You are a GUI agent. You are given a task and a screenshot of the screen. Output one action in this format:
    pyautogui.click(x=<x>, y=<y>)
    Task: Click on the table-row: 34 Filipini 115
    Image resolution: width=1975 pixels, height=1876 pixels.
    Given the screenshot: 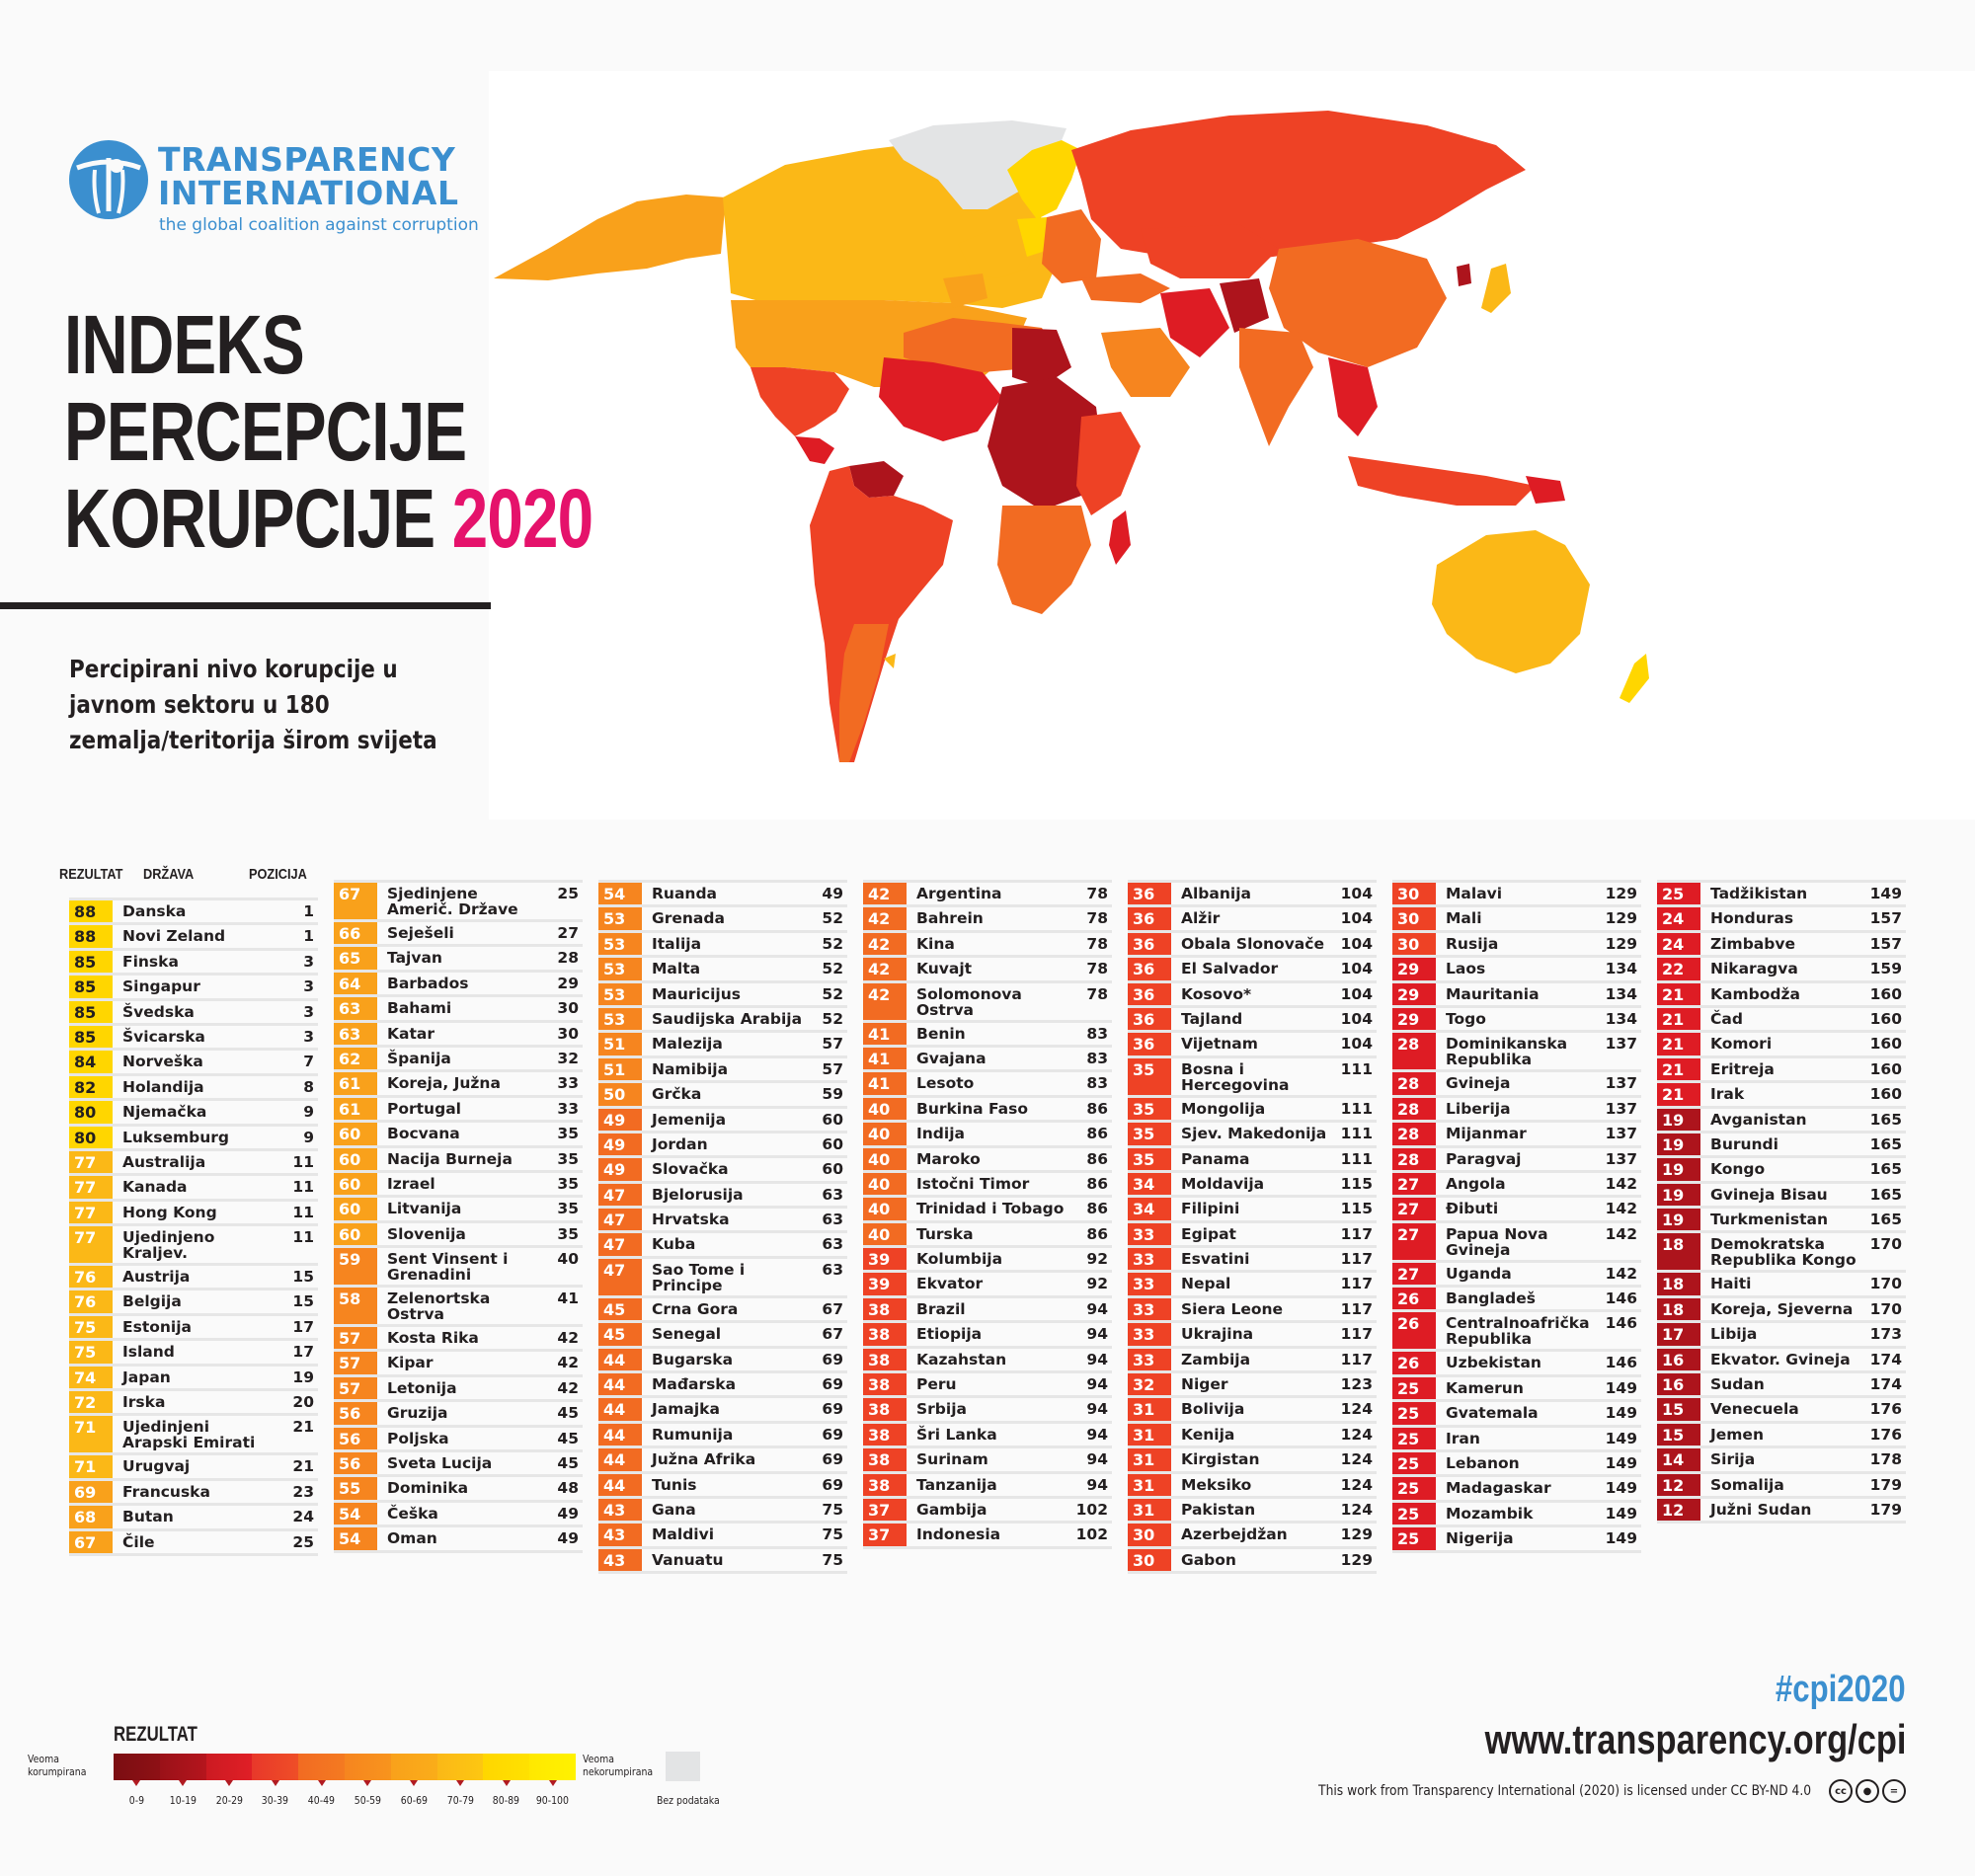 What is the action you would take?
    pyautogui.click(x=1252, y=1211)
    